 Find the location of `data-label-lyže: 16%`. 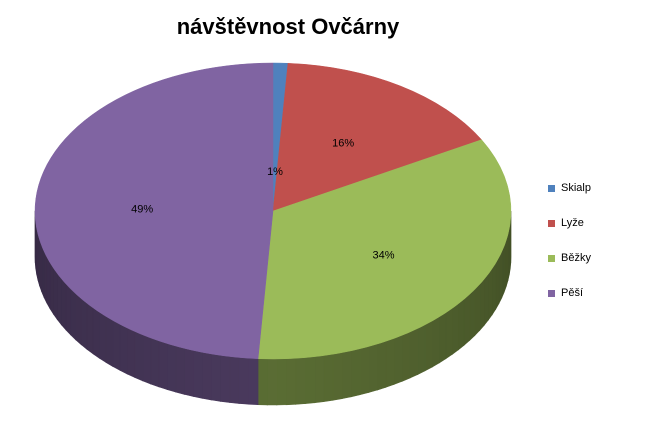

data-label-lyže: 16% is located at coordinates (343, 143).